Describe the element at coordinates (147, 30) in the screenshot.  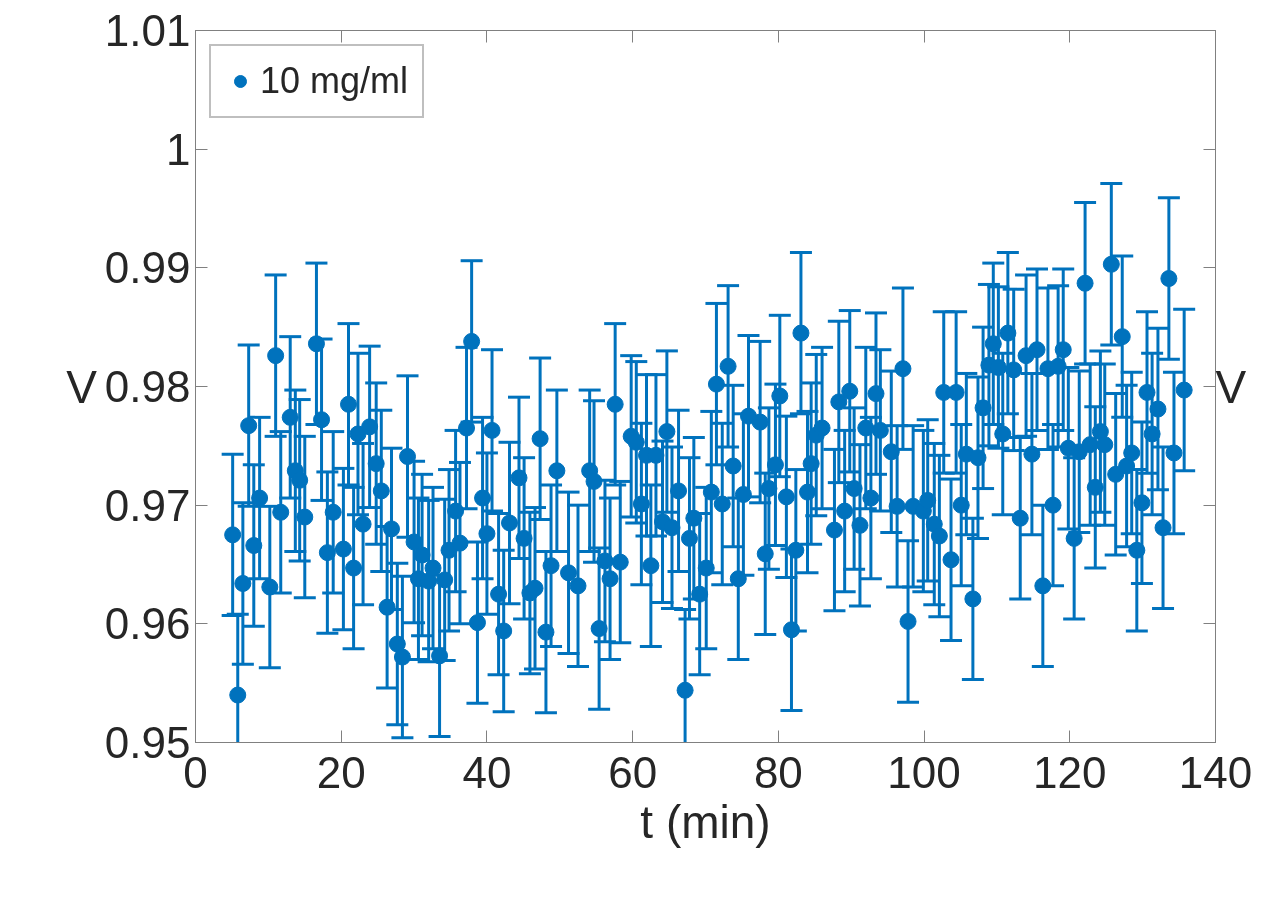
I see `y-tick-label: 1.01` at that location.